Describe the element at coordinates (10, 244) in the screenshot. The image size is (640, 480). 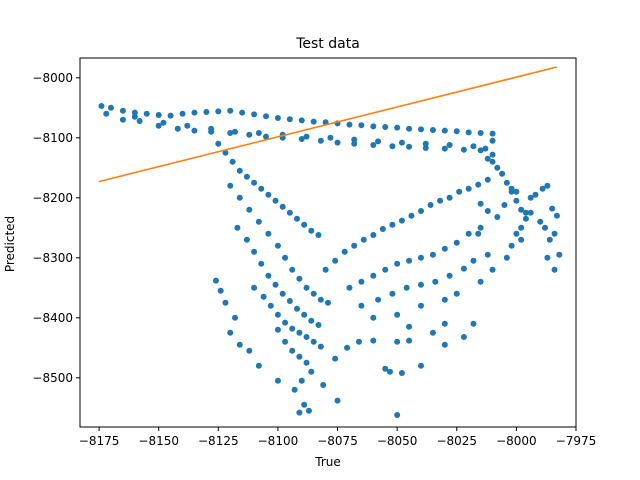
I see `y-axis-label: Predicted` at that location.